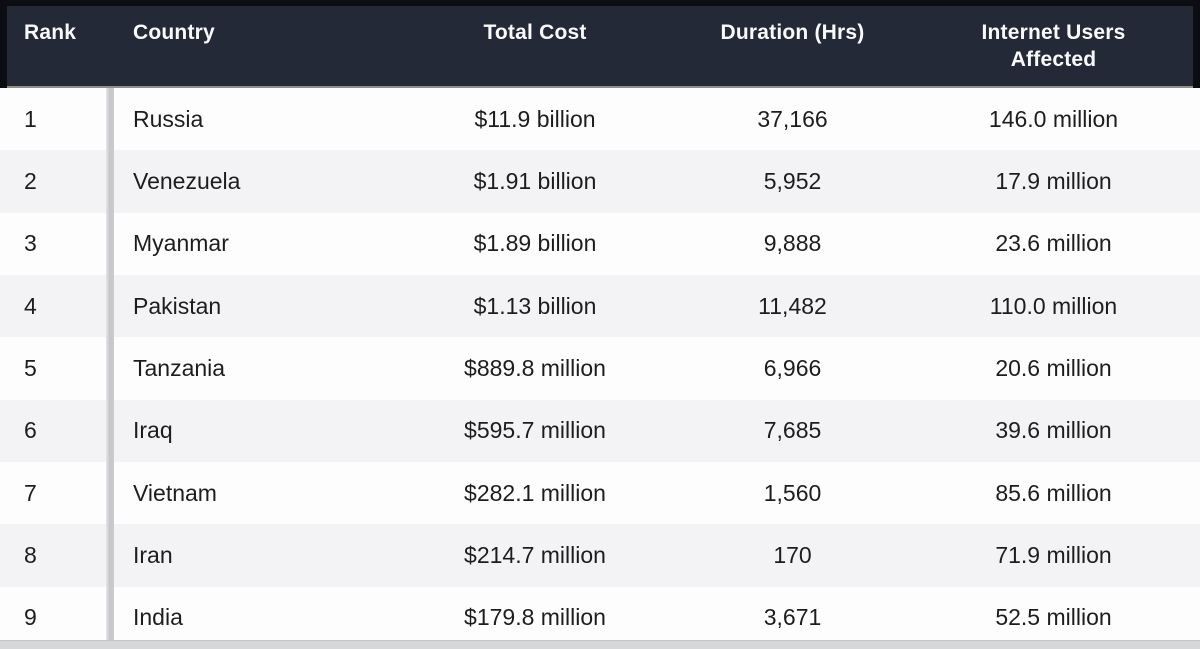 This screenshot has width=1200, height=649. I want to click on rank-cell: 2, so click(30, 180).